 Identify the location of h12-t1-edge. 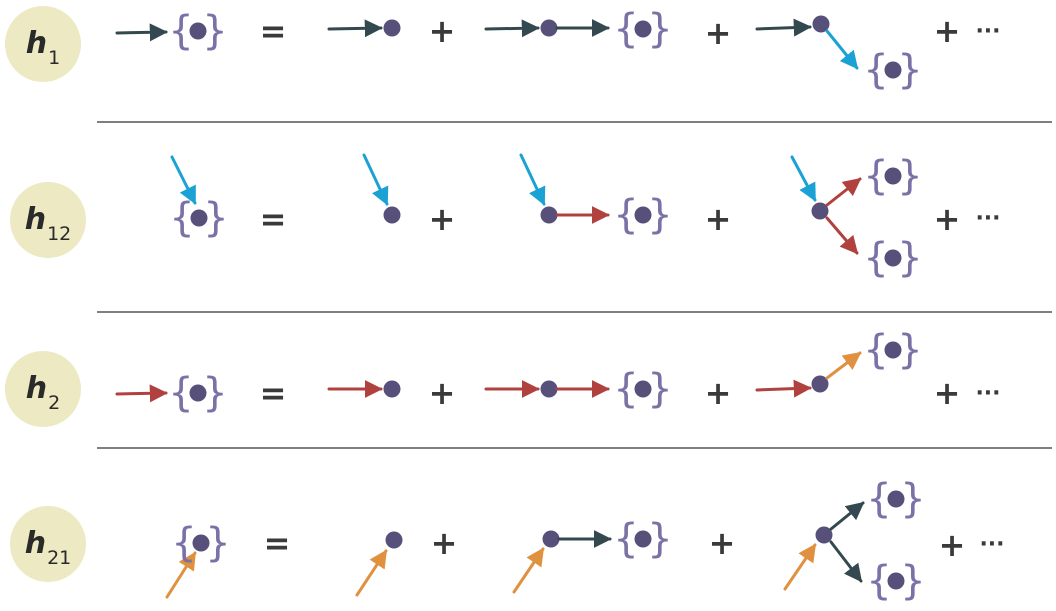
(375, 179).